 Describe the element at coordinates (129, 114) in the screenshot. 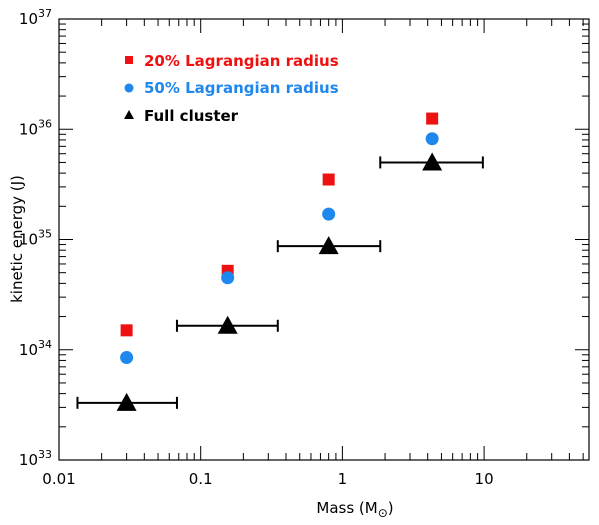

I see `legend-triangle-marker` at that location.